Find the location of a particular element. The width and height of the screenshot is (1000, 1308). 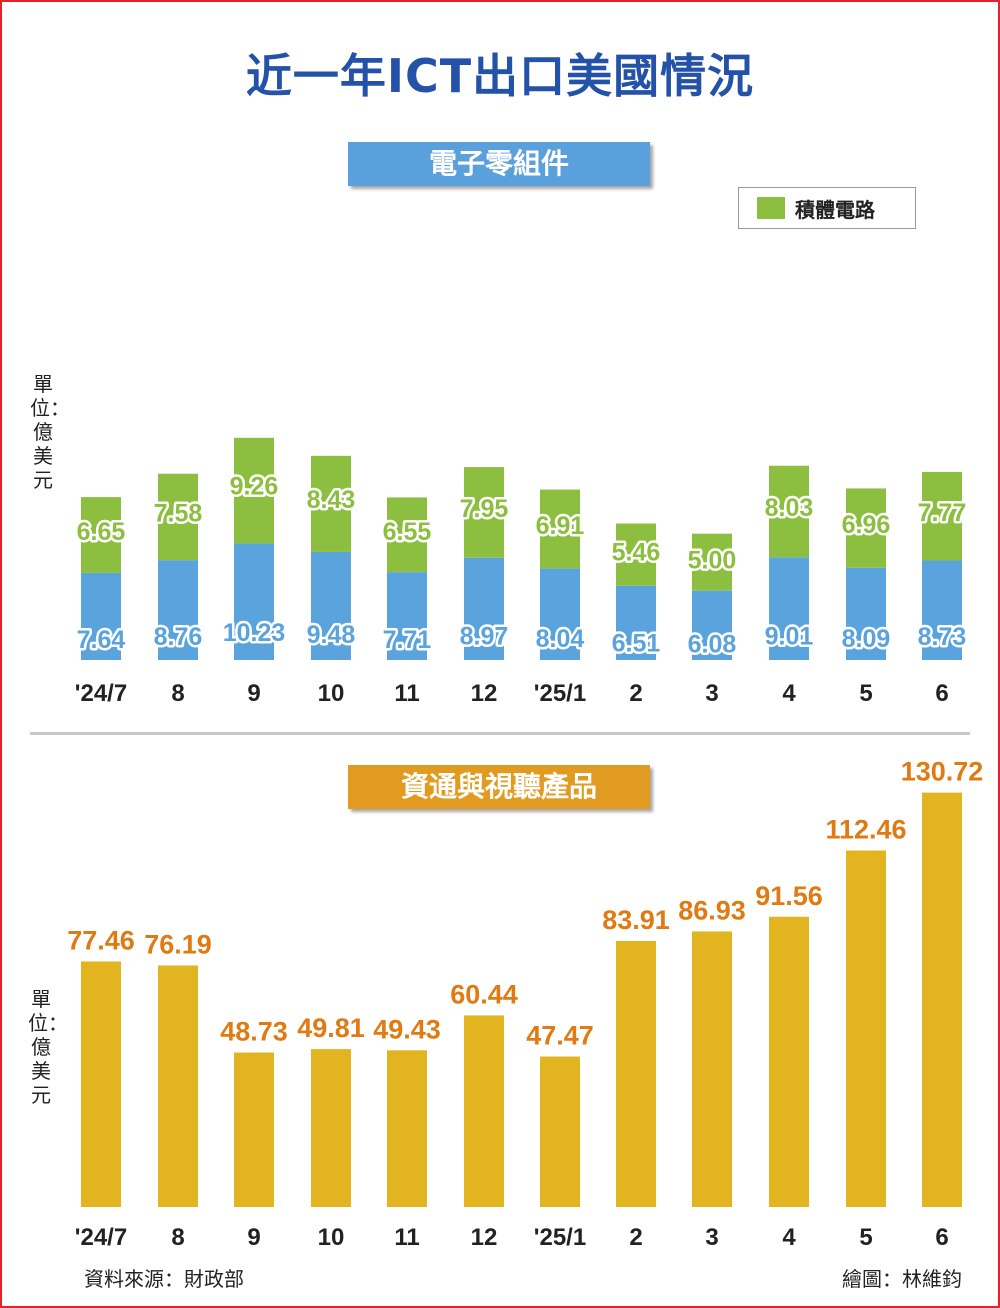

x-tick-label-bottom-2: 9 is located at coordinates (253, 1237).